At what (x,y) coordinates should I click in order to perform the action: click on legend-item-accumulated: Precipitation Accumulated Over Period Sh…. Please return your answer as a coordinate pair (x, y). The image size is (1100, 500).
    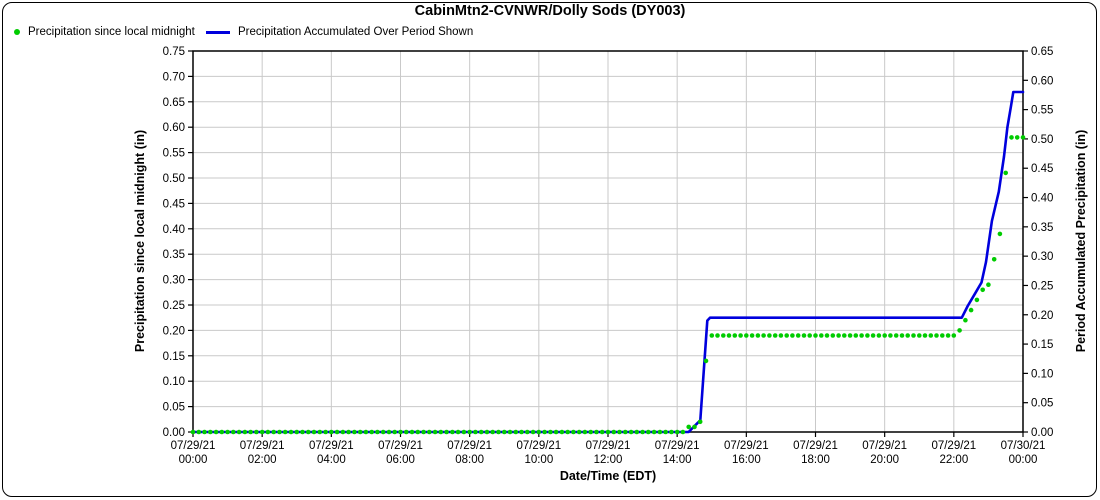
    Looking at the image, I should click on (339, 32).